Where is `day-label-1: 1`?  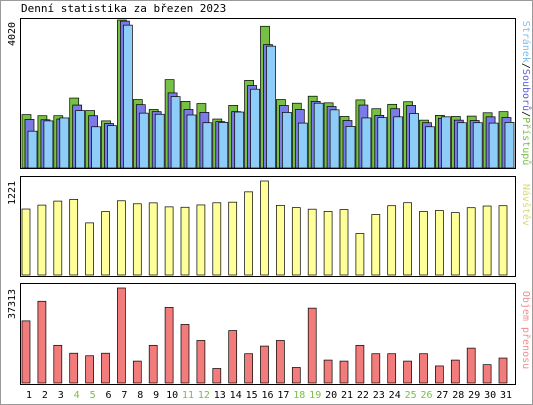 day-label-1: 1 is located at coordinates (29, 395).